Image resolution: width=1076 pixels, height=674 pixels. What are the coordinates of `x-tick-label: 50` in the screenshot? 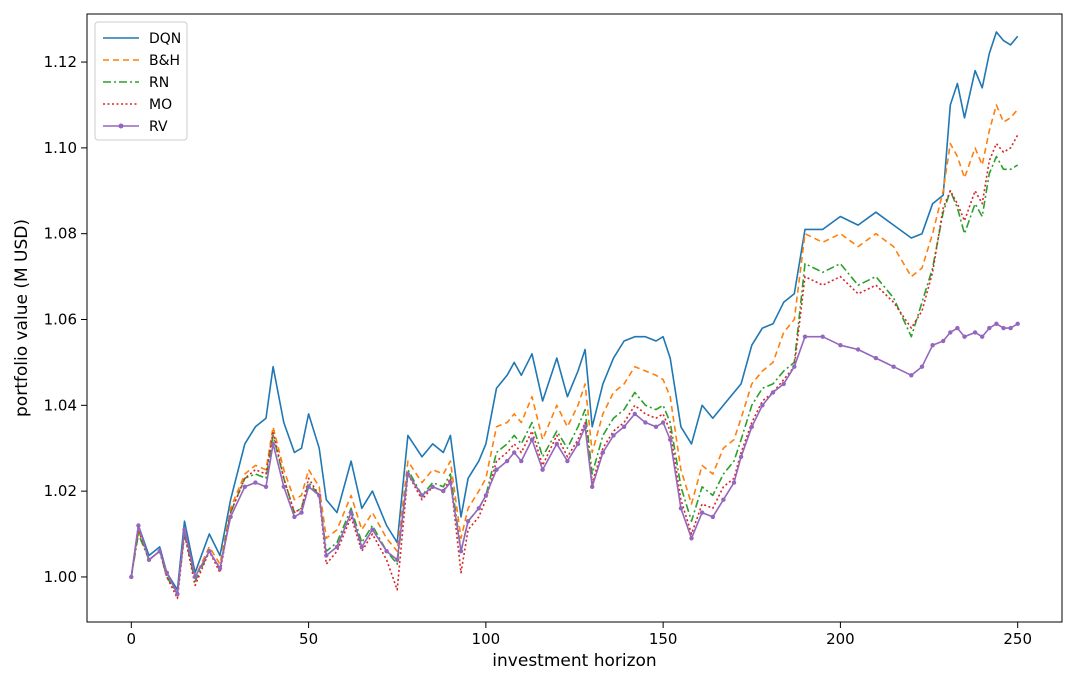 It's located at (308, 639).